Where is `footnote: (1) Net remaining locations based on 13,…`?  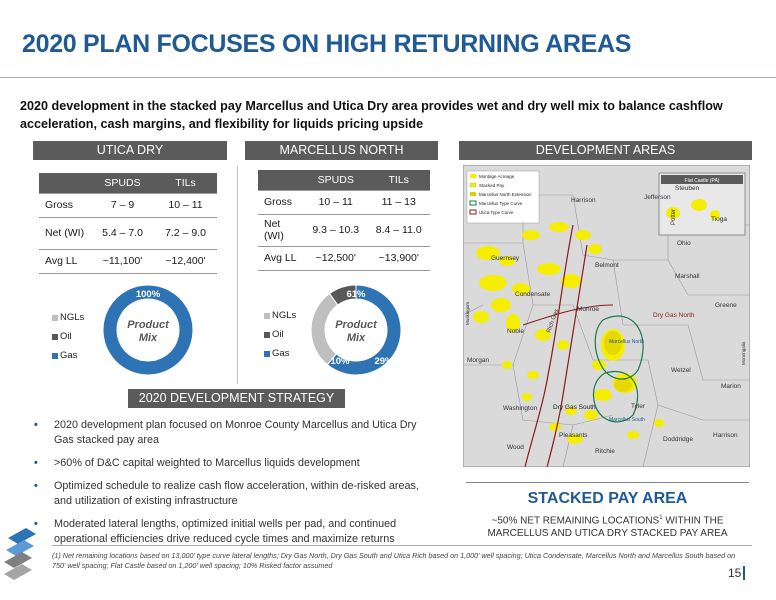 footnote: (1) Net remaining locations based on 13,… is located at coordinates (394, 560).